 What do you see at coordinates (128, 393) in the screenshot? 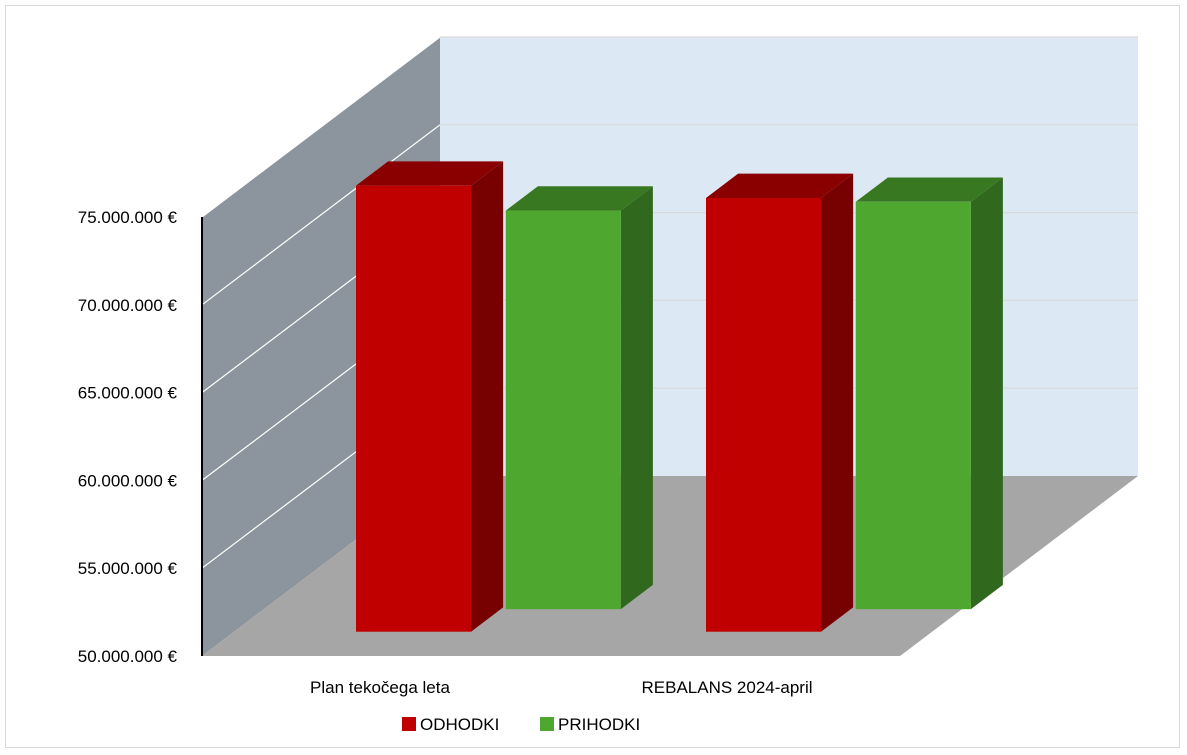
I see `y-tick-label: 65.000.000 €` at bounding box center [128, 393].